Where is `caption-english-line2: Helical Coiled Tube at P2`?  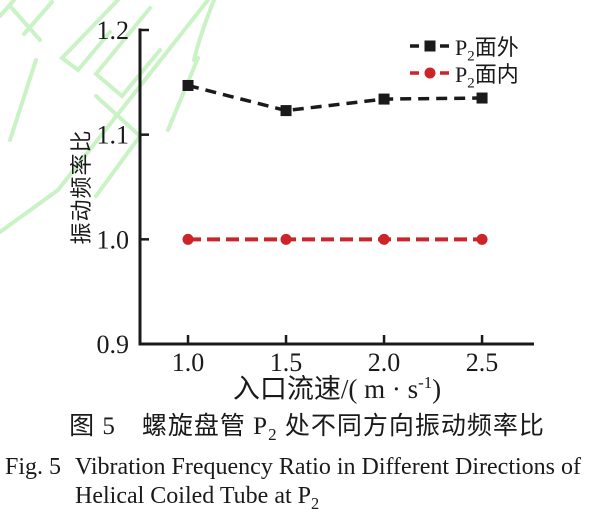
caption-english-line2: Helical Coiled Tube at P2 is located at coordinates (197, 496).